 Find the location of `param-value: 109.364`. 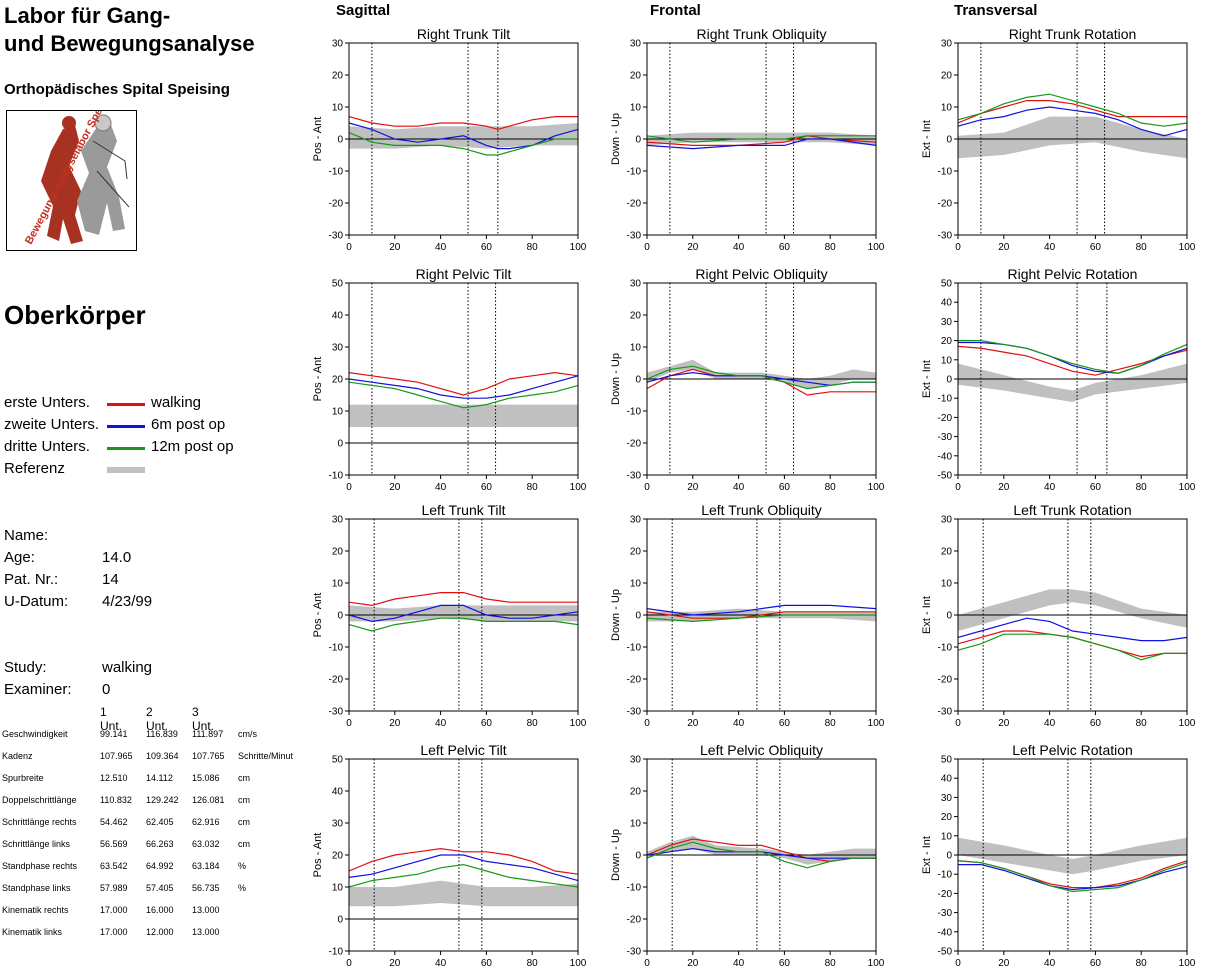

param-value: 109.364 is located at coordinates (162, 756).